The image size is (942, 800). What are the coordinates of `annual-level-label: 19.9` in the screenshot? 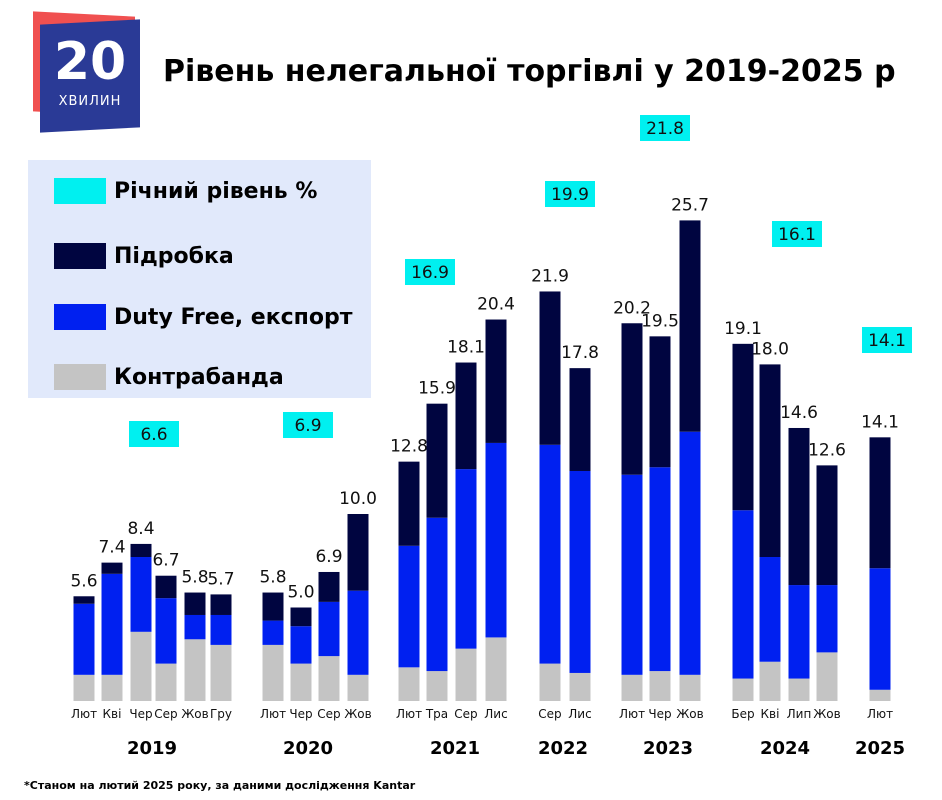 It's located at (570, 195).